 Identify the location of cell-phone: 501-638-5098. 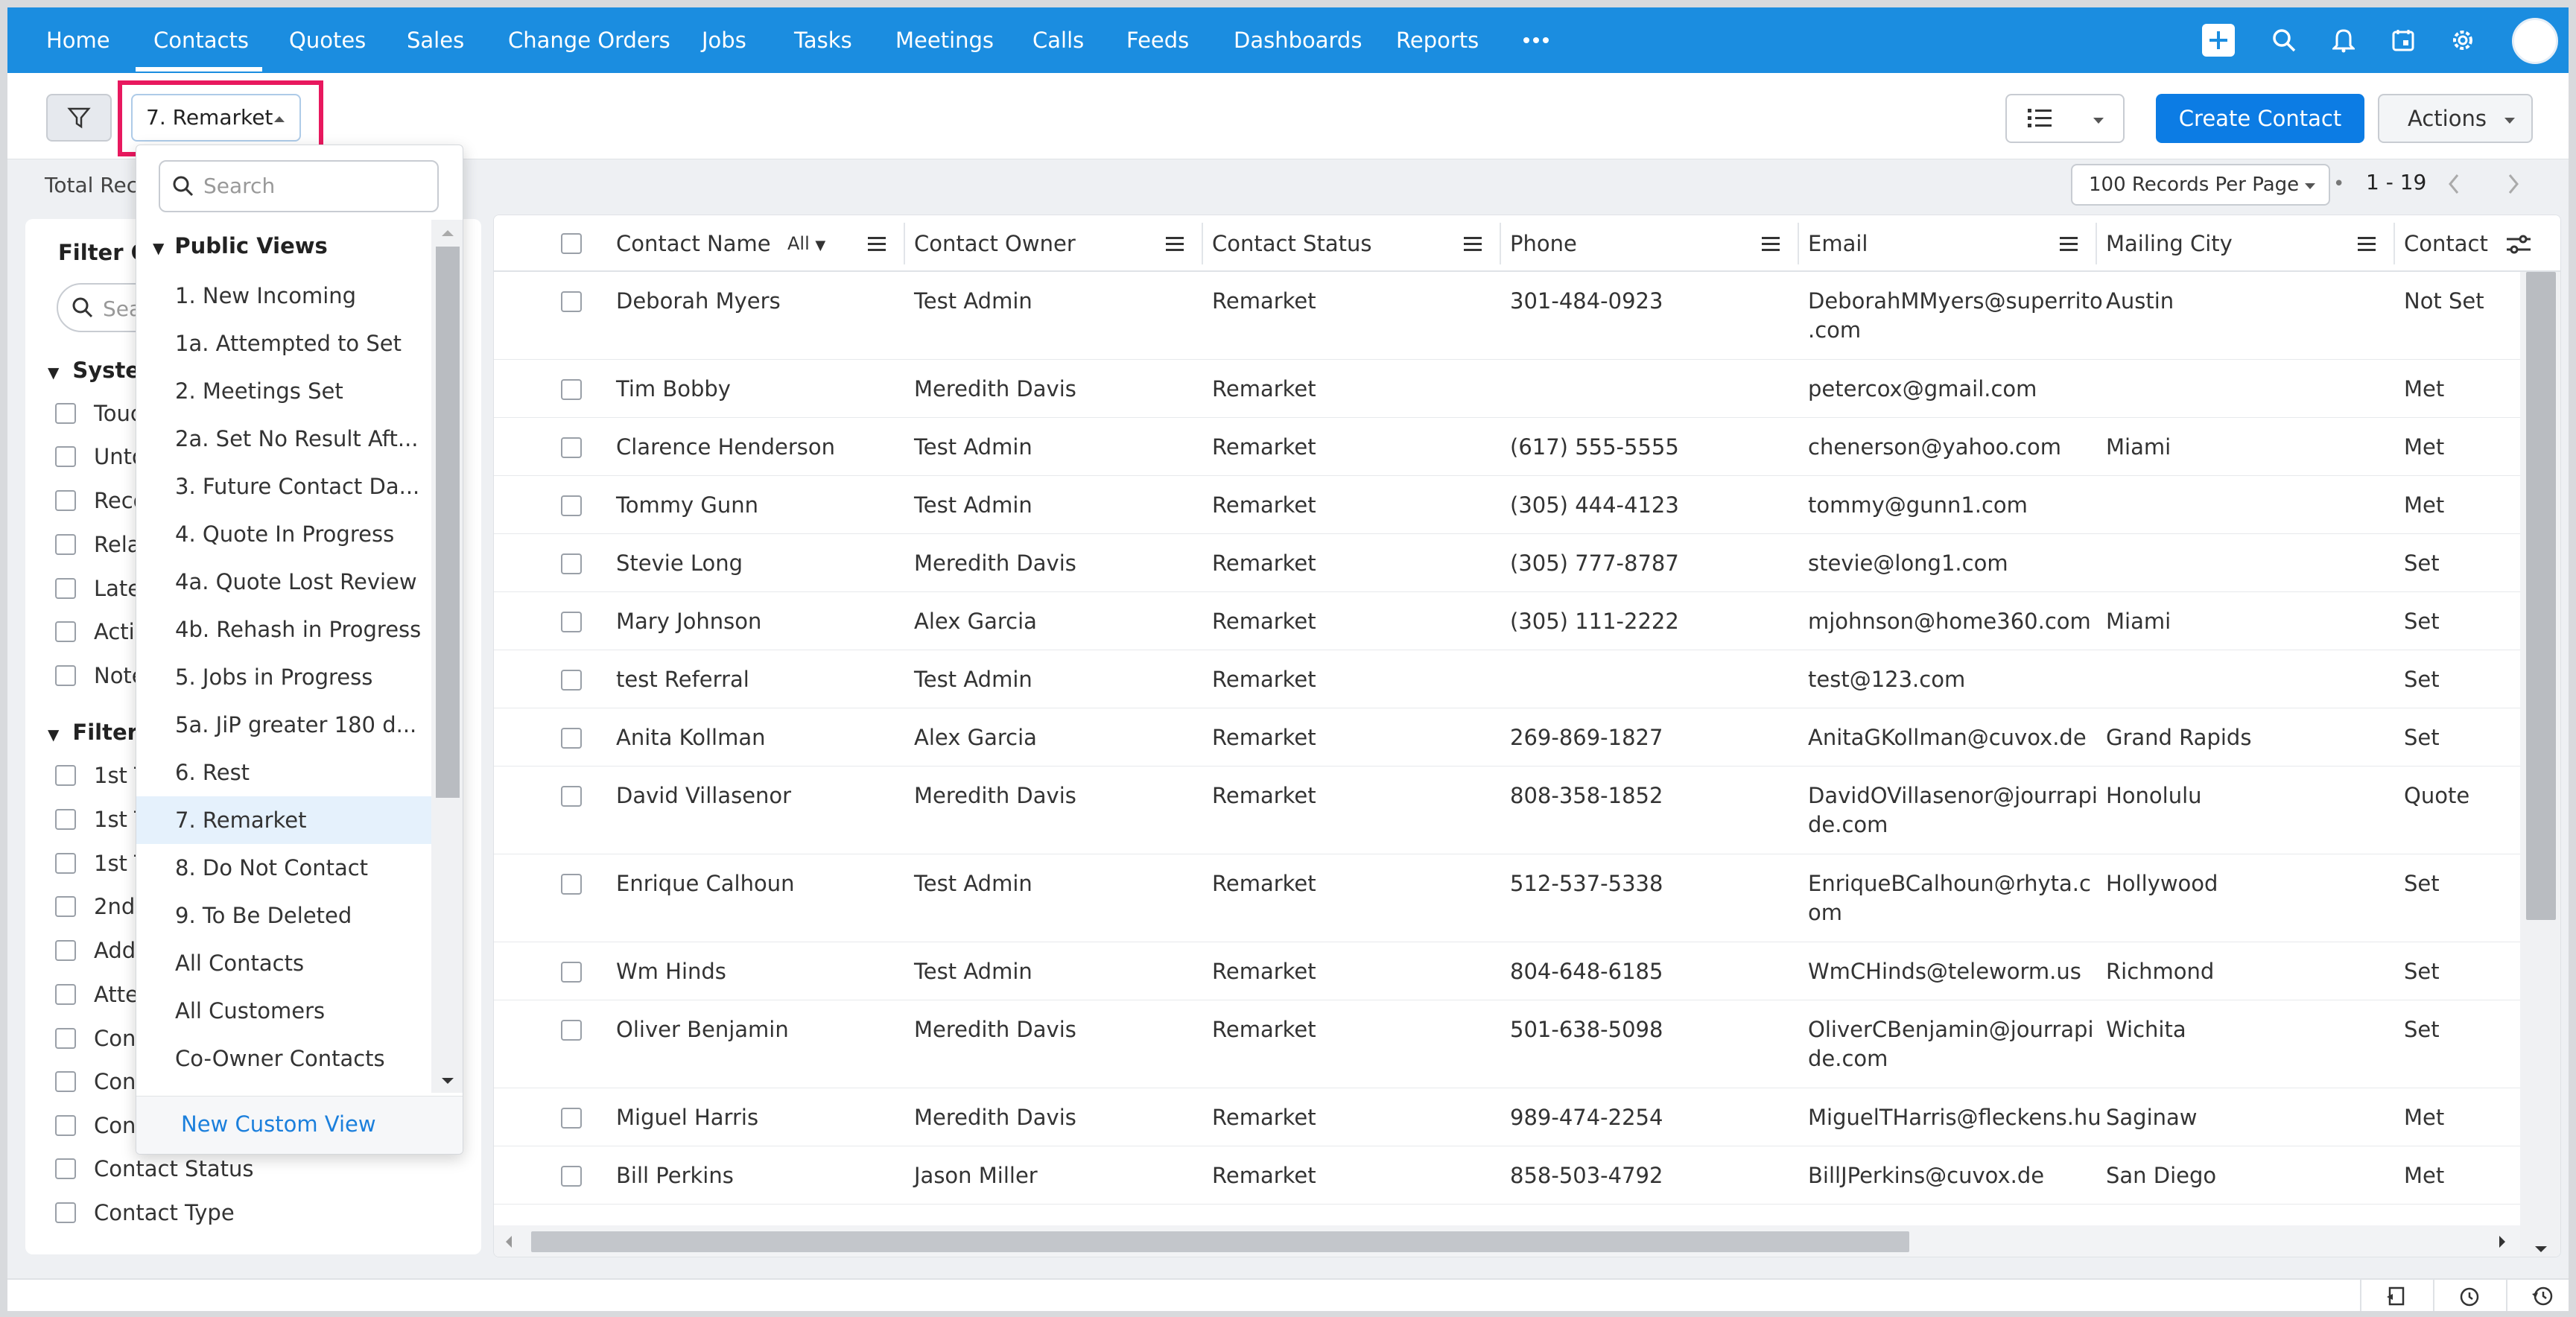
(1586, 1029).